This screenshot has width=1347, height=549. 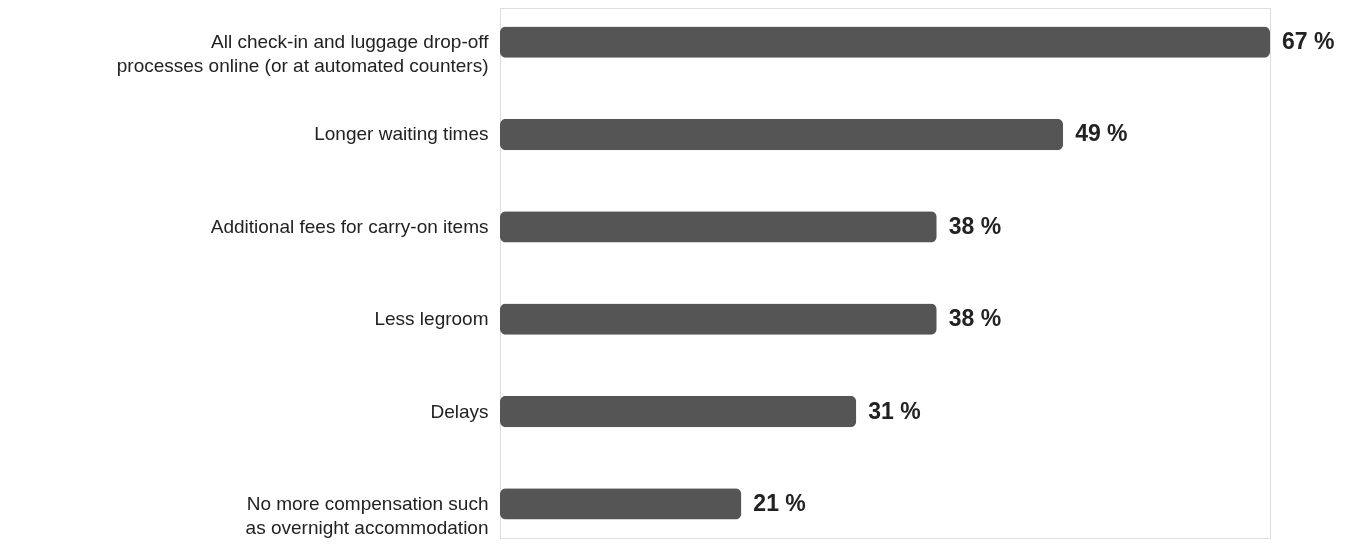 What do you see at coordinates (1308, 41) in the screenshot?
I see `data-label: 67 %` at bounding box center [1308, 41].